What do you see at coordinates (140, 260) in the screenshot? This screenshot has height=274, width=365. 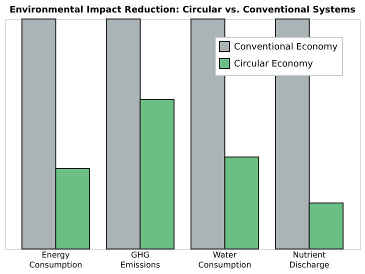 I see `x-tick-label: GHG Emissions` at bounding box center [140, 260].